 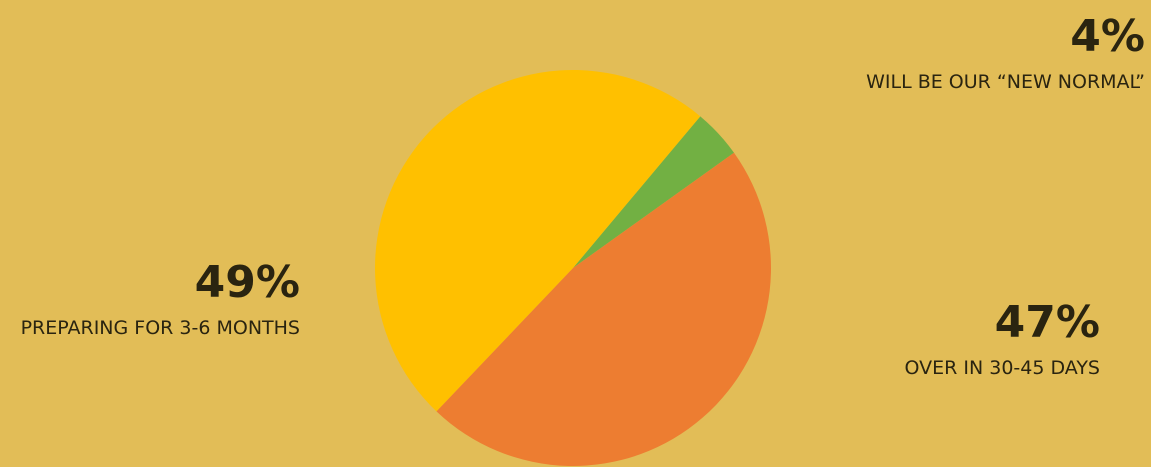 I want to click on pie-slice, so click(x=653, y=192).